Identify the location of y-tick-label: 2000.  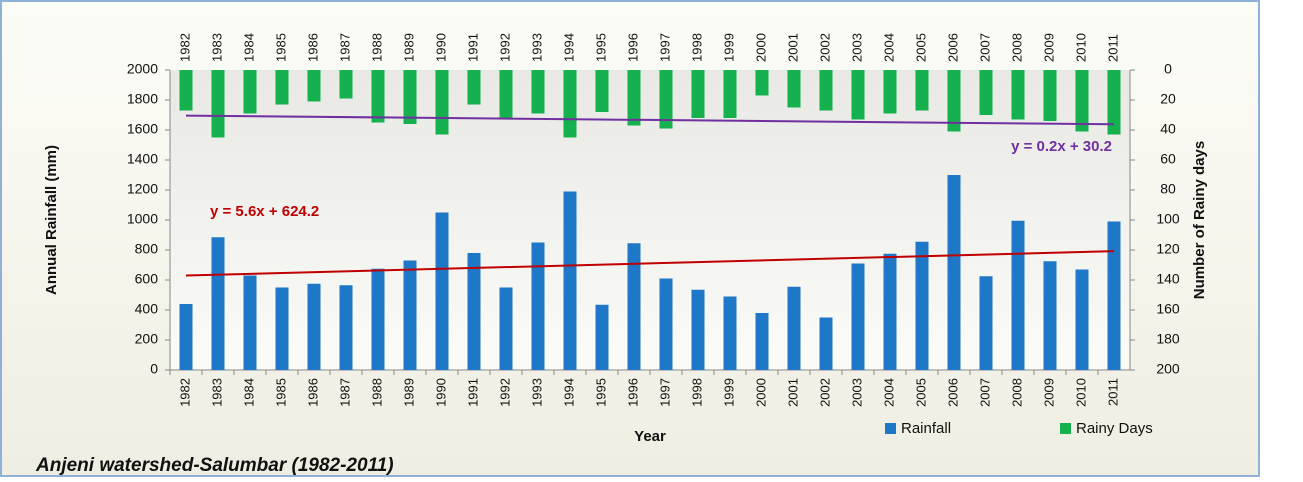
(142, 69).